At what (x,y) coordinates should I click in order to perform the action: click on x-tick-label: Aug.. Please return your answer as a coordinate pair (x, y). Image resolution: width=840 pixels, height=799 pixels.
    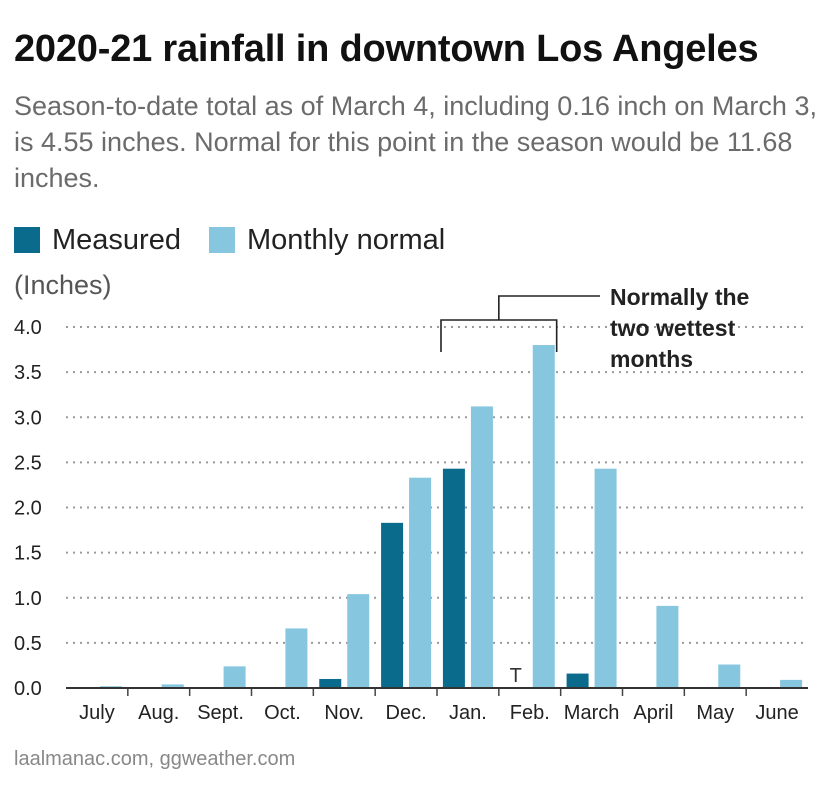
    Looking at the image, I should click on (158, 713).